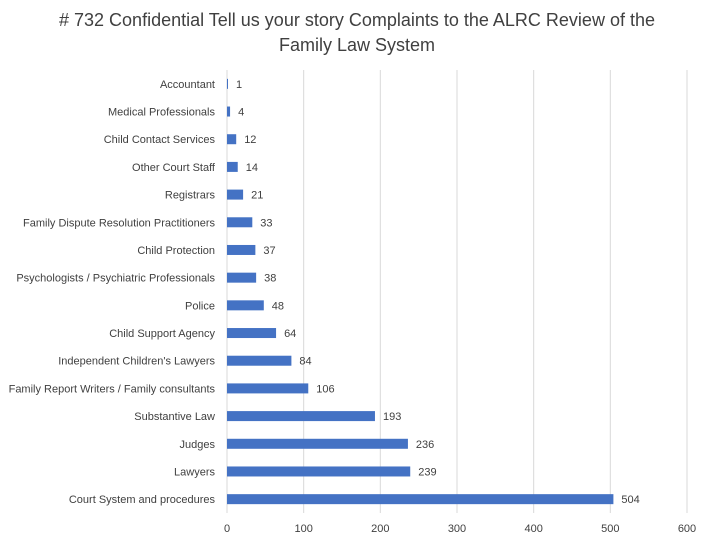  What do you see at coordinates (160, 140) in the screenshot?
I see `category-label: Child Contact Services` at bounding box center [160, 140].